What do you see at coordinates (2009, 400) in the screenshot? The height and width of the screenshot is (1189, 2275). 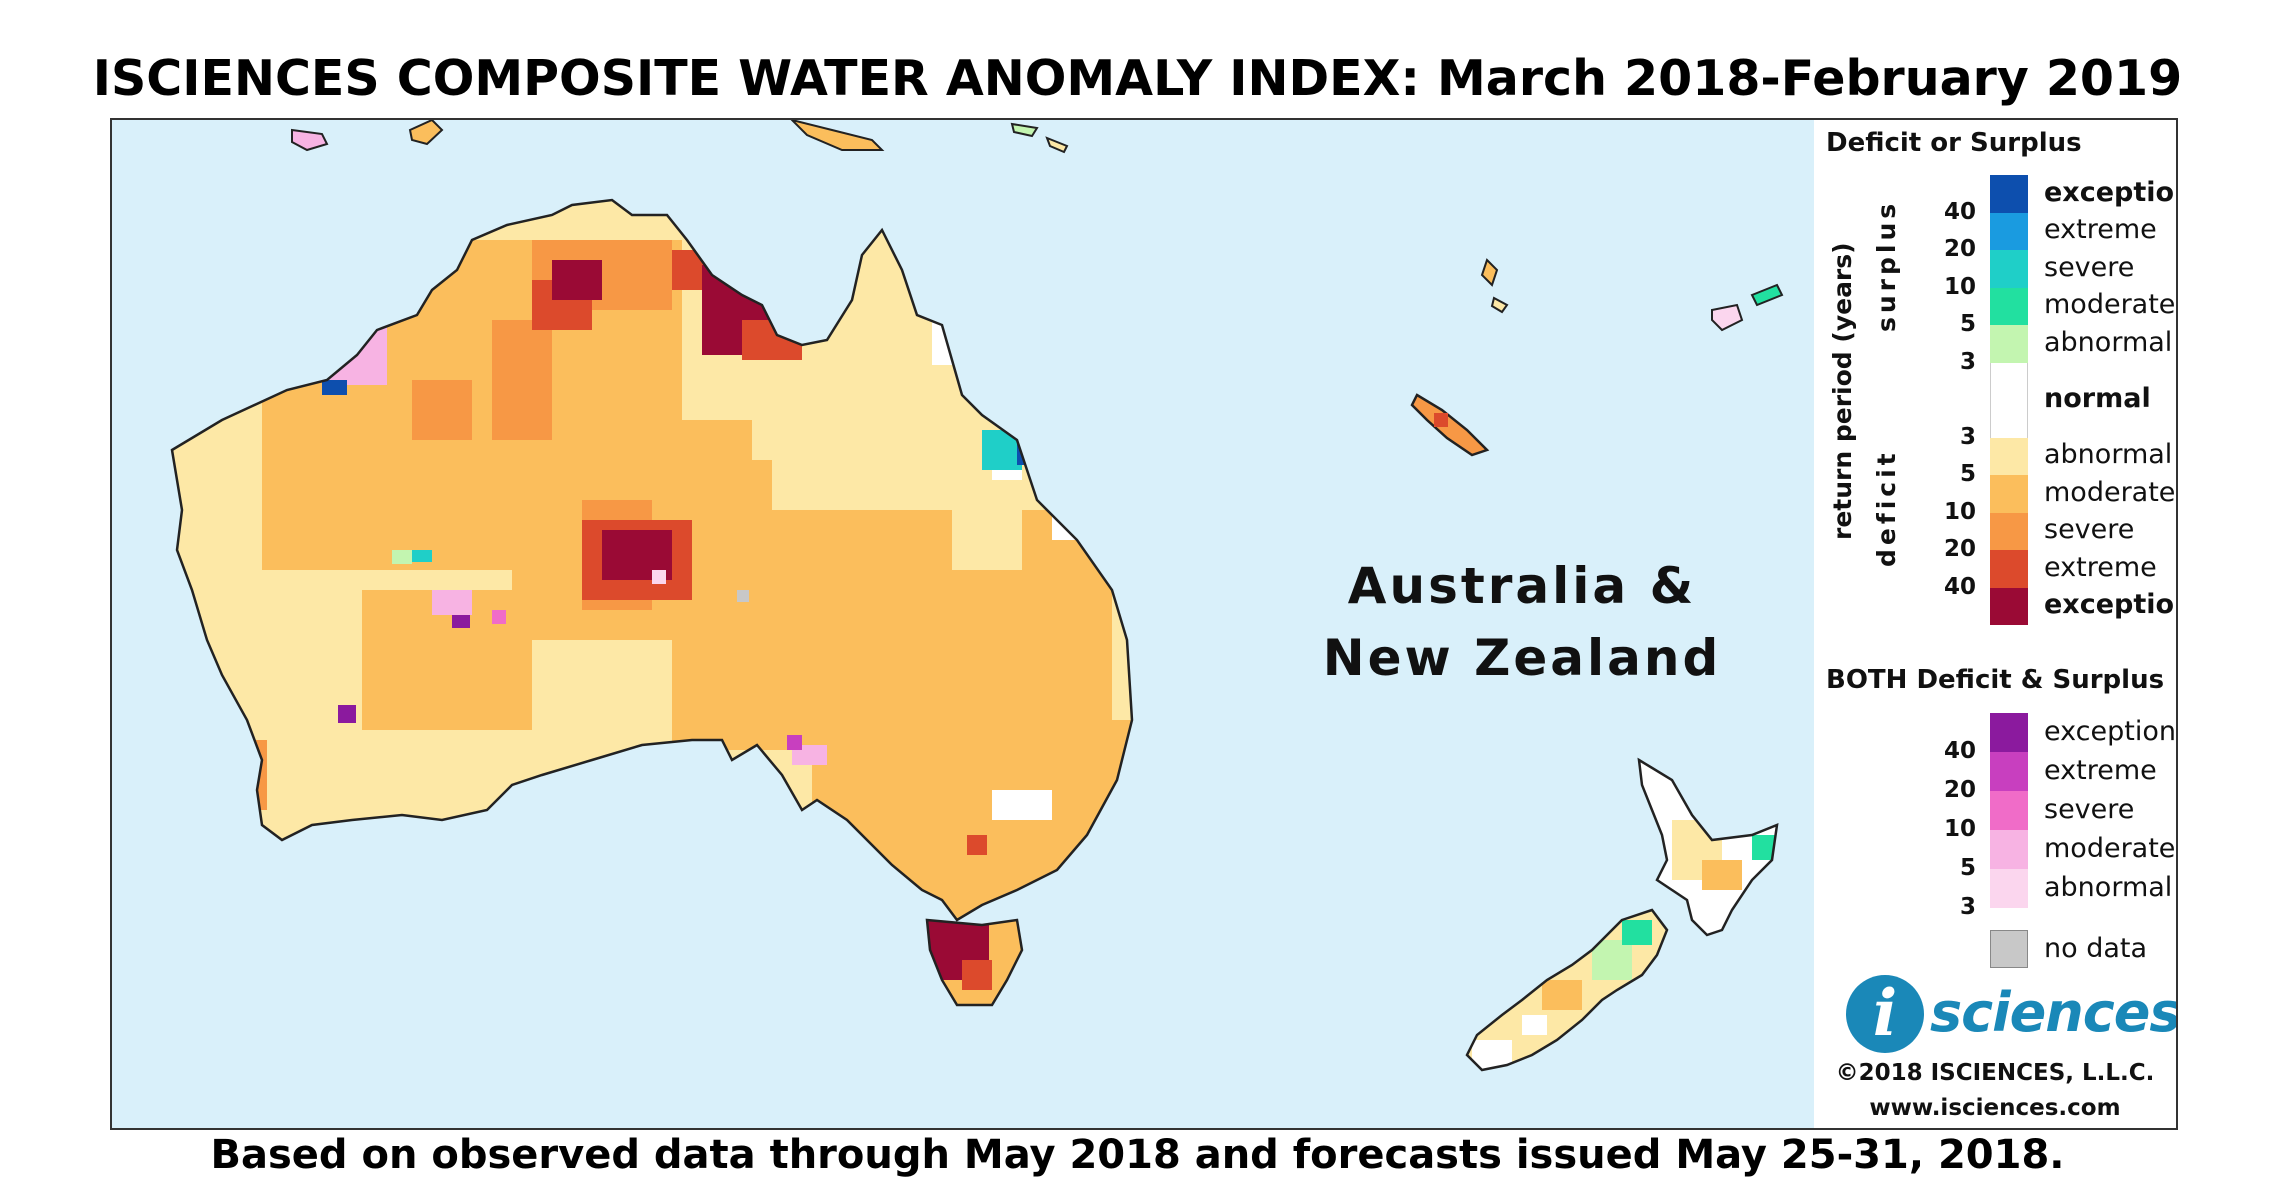 I see `legend-swatch-normal` at bounding box center [2009, 400].